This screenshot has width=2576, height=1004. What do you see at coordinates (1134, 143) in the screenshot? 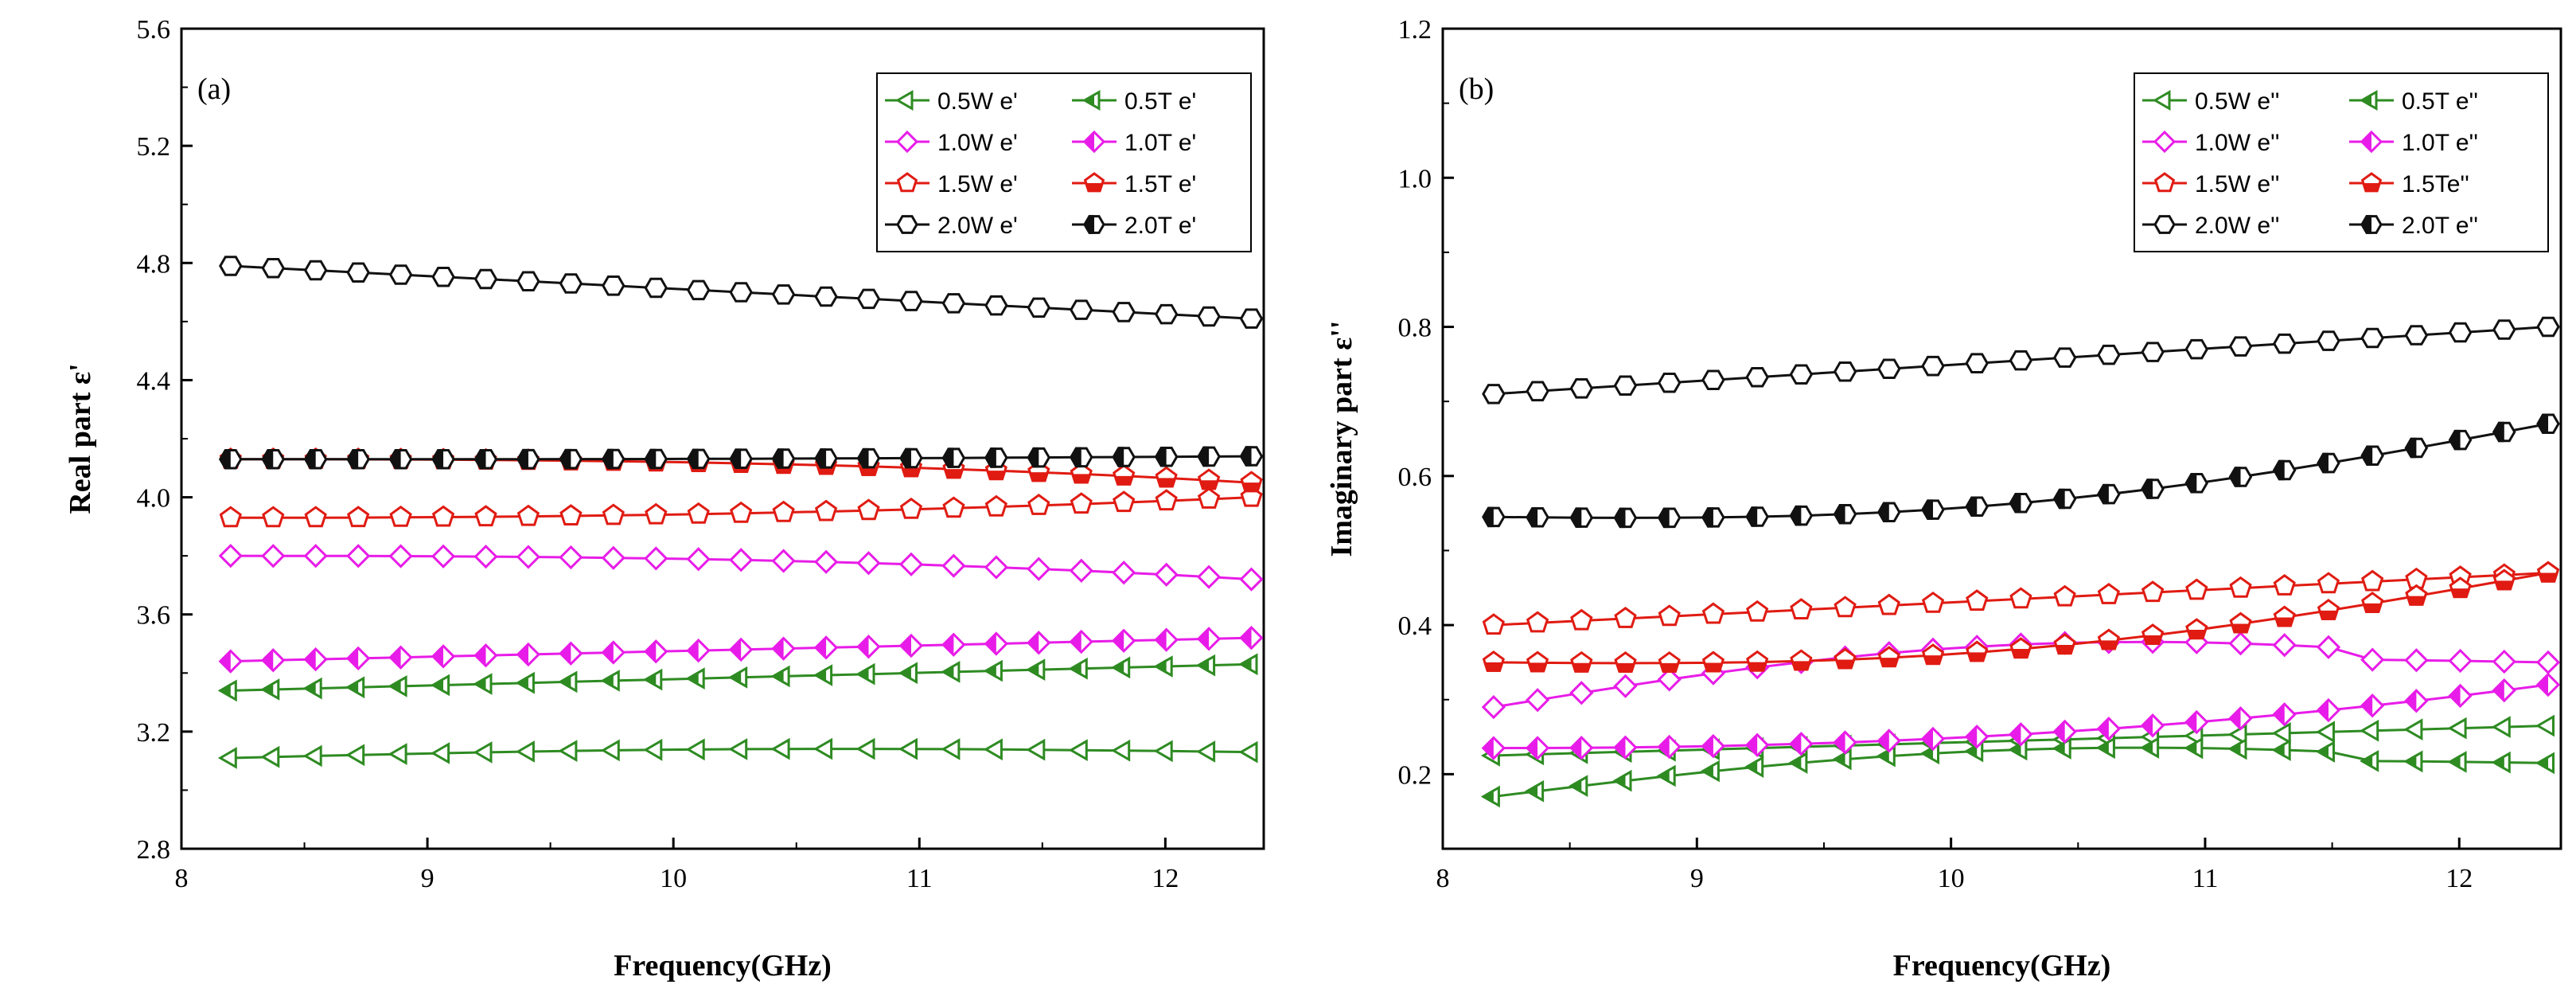
I see `legend-entry: 1.0T e'` at bounding box center [1134, 143].